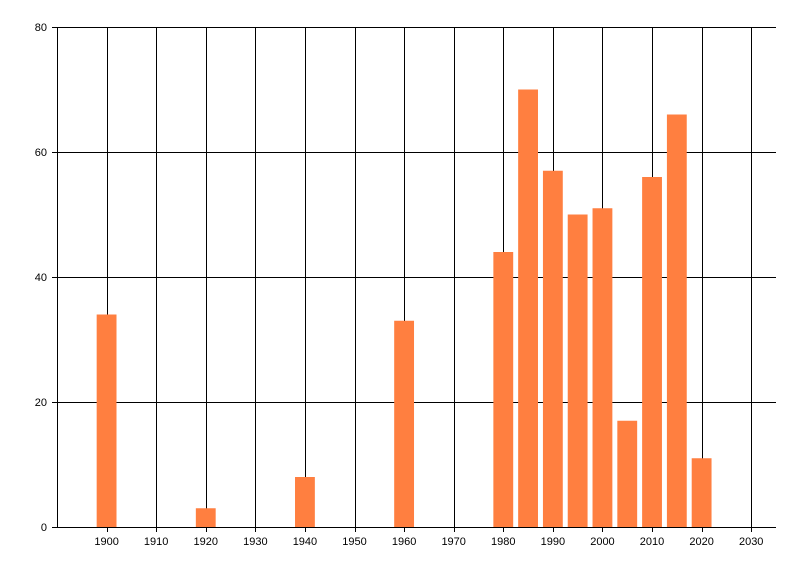  Describe the element at coordinates (701, 542) in the screenshot. I see `x-tick-label: 2020` at that location.